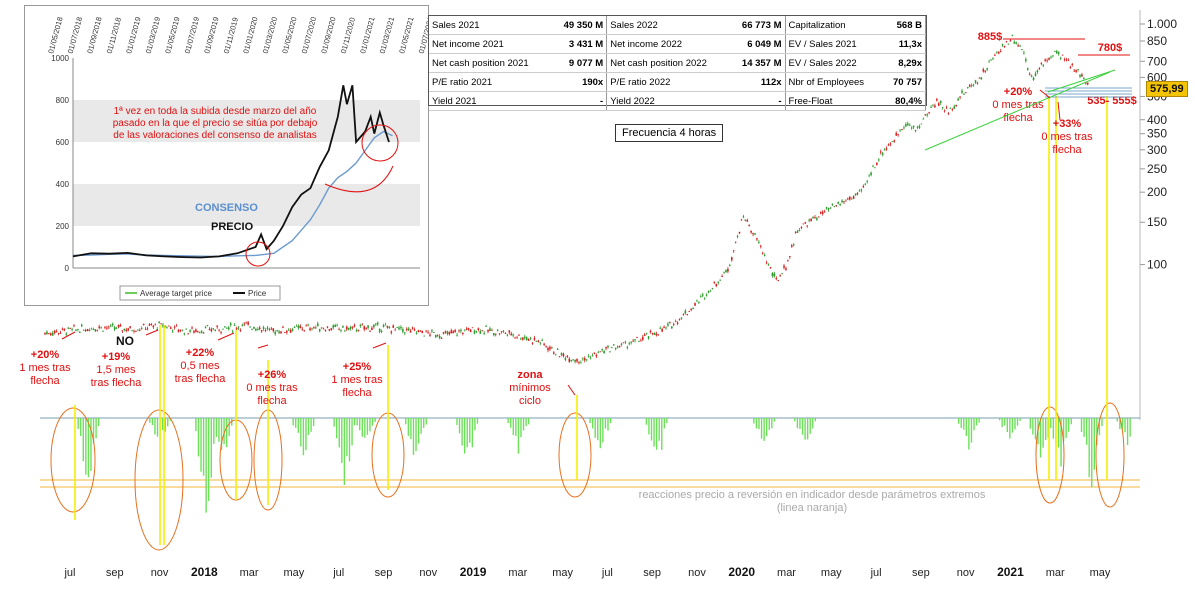 This screenshot has height=593, width=1195. What do you see at coordinates (490, 25) in the screenshot?
I see `financials-label: Sales 2021` at bounding box center [490, 25].